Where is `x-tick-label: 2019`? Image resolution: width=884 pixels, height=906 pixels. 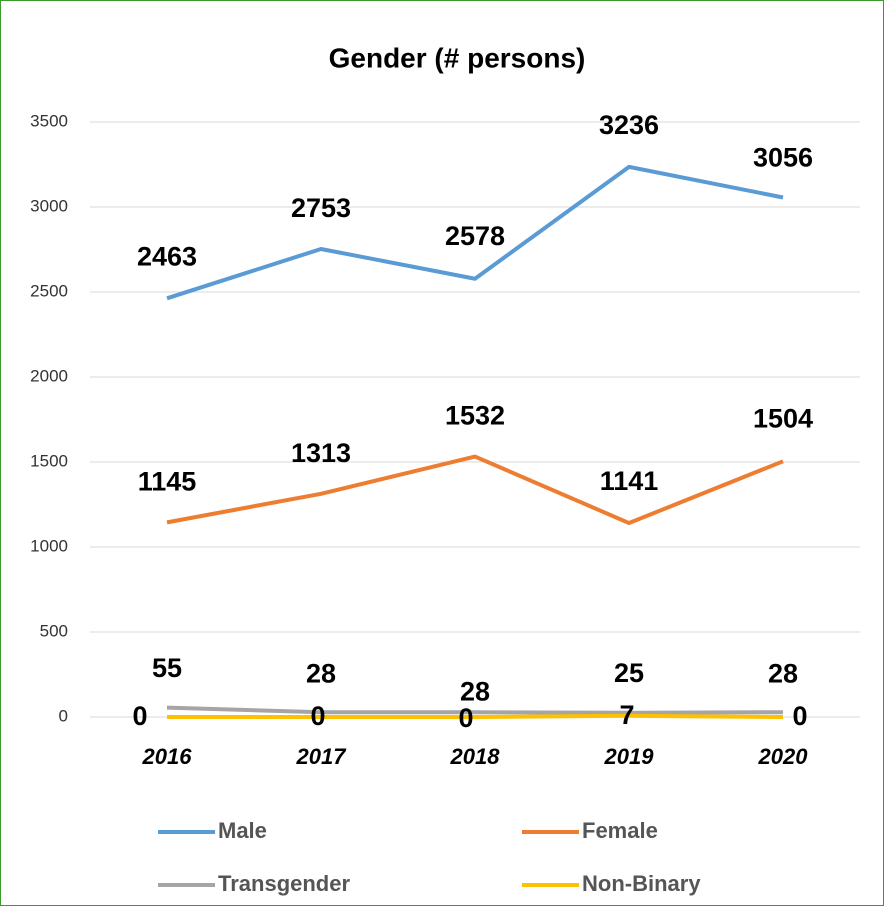
x-tick-label: 2019 is located at coordinates (629, 756).